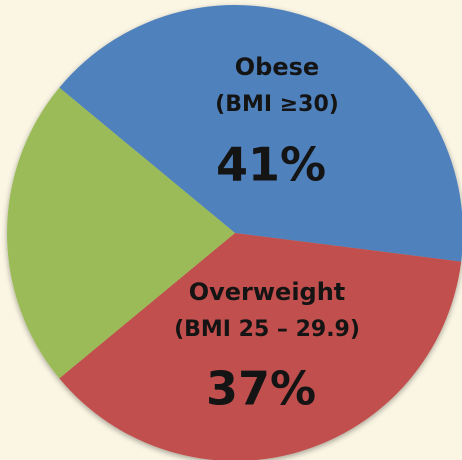  What do you see at coordinates (267, 292) in the screenshot?
I see `slice-label: Overweight` at bounding box center [267, 292].